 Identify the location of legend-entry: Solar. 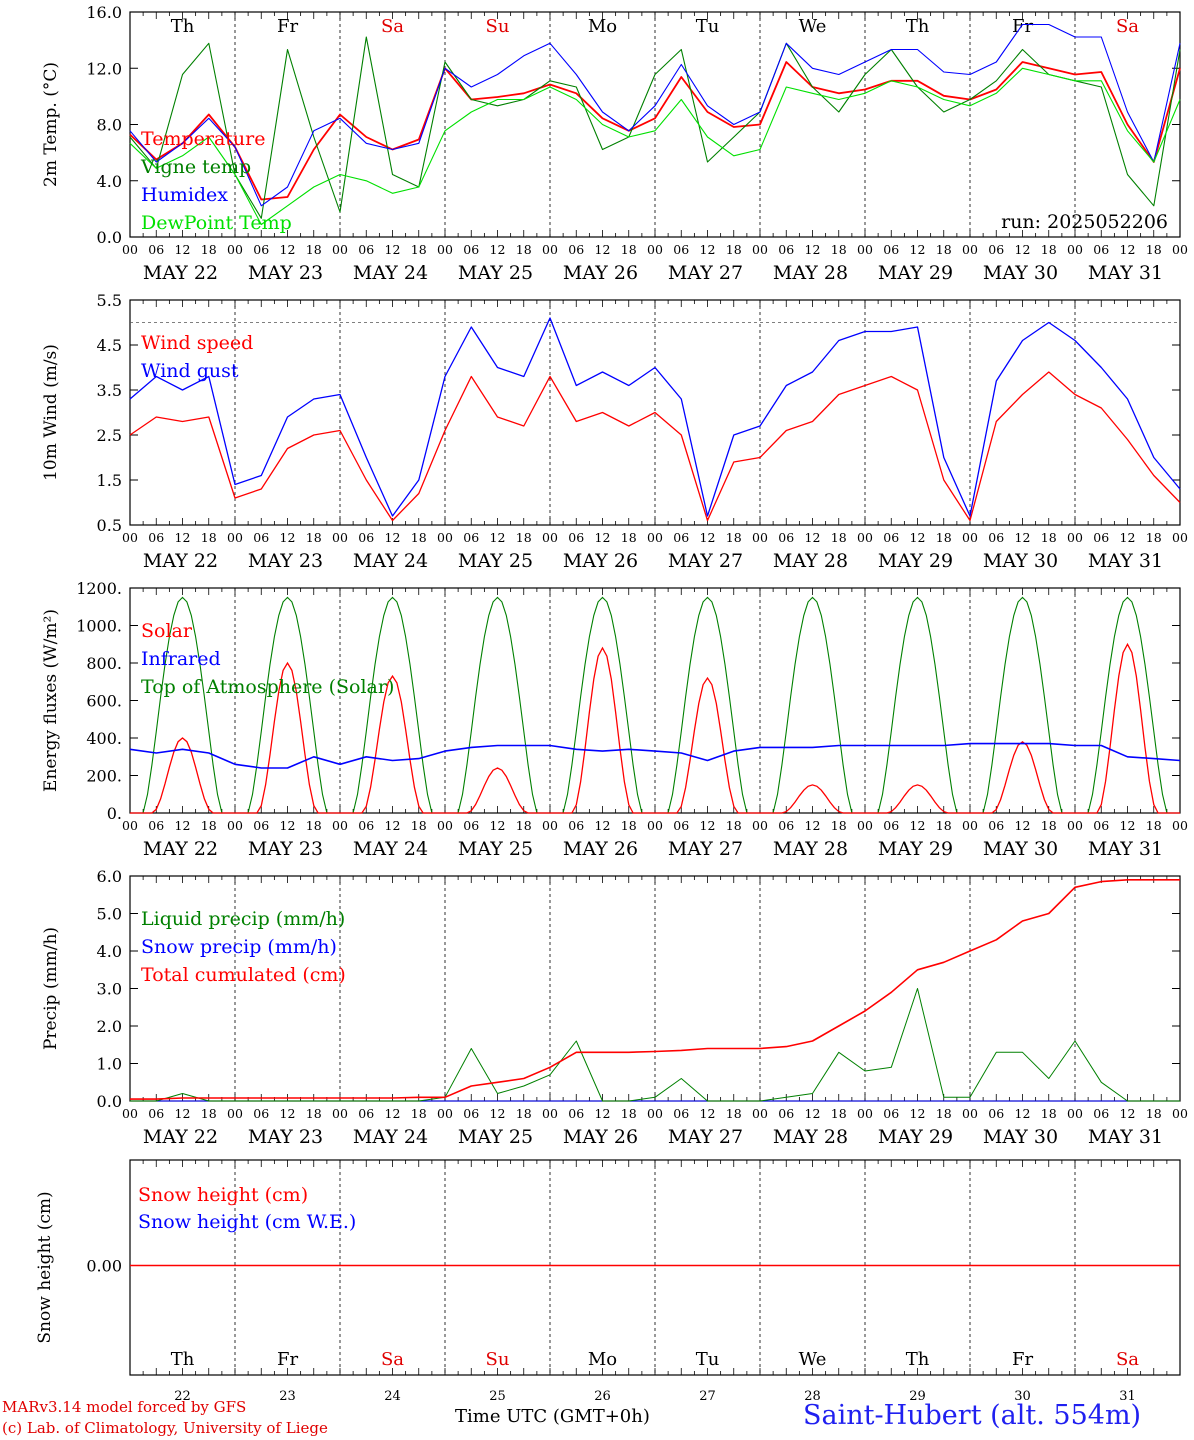
(167, 631).